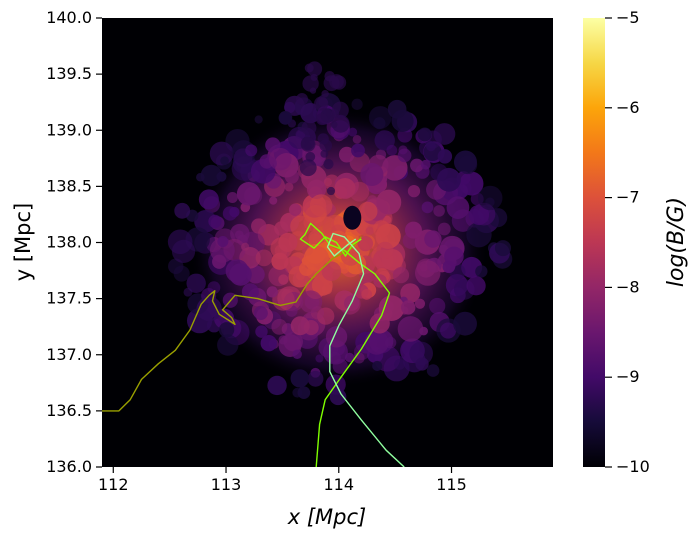 The width and height of the screenshot is (696, 540). I want to click on x-tick-label: 113, so click(226, 484).